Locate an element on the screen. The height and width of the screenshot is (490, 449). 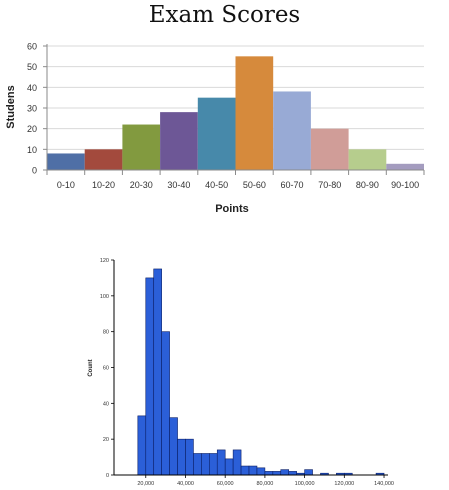
x-tick-label: 10-20 is located at coordinates (103, 185).